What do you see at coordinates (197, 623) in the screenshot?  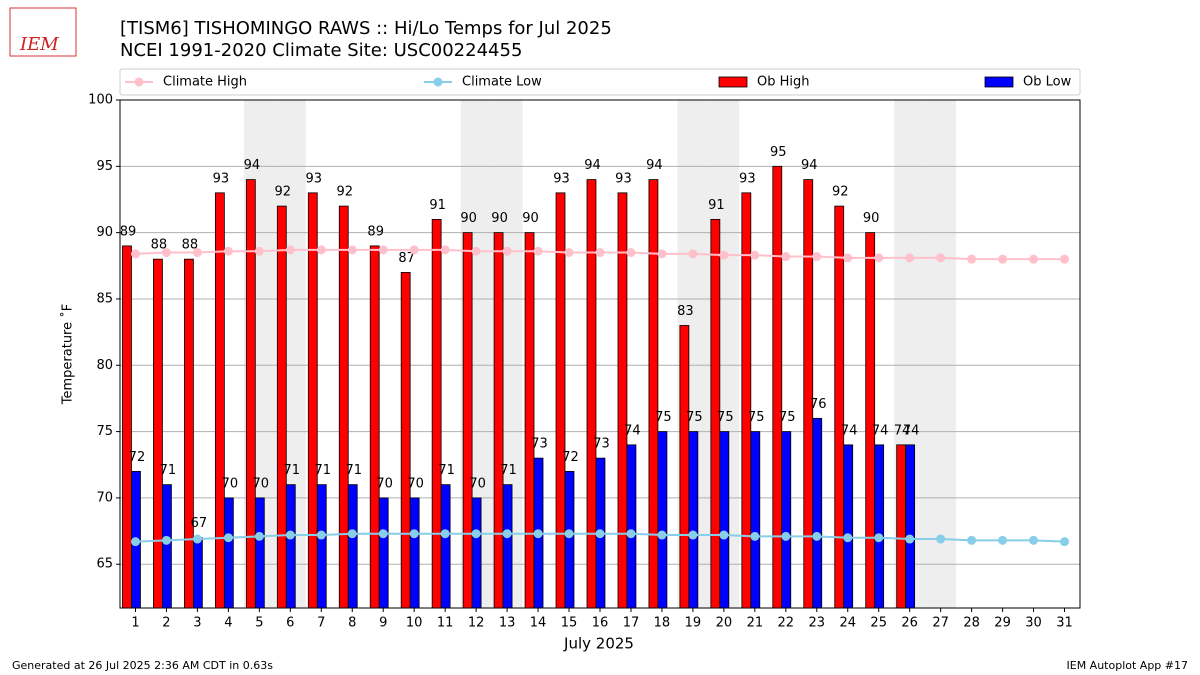 I see `x-tick-label: 3` at bounding box center [197, 623].